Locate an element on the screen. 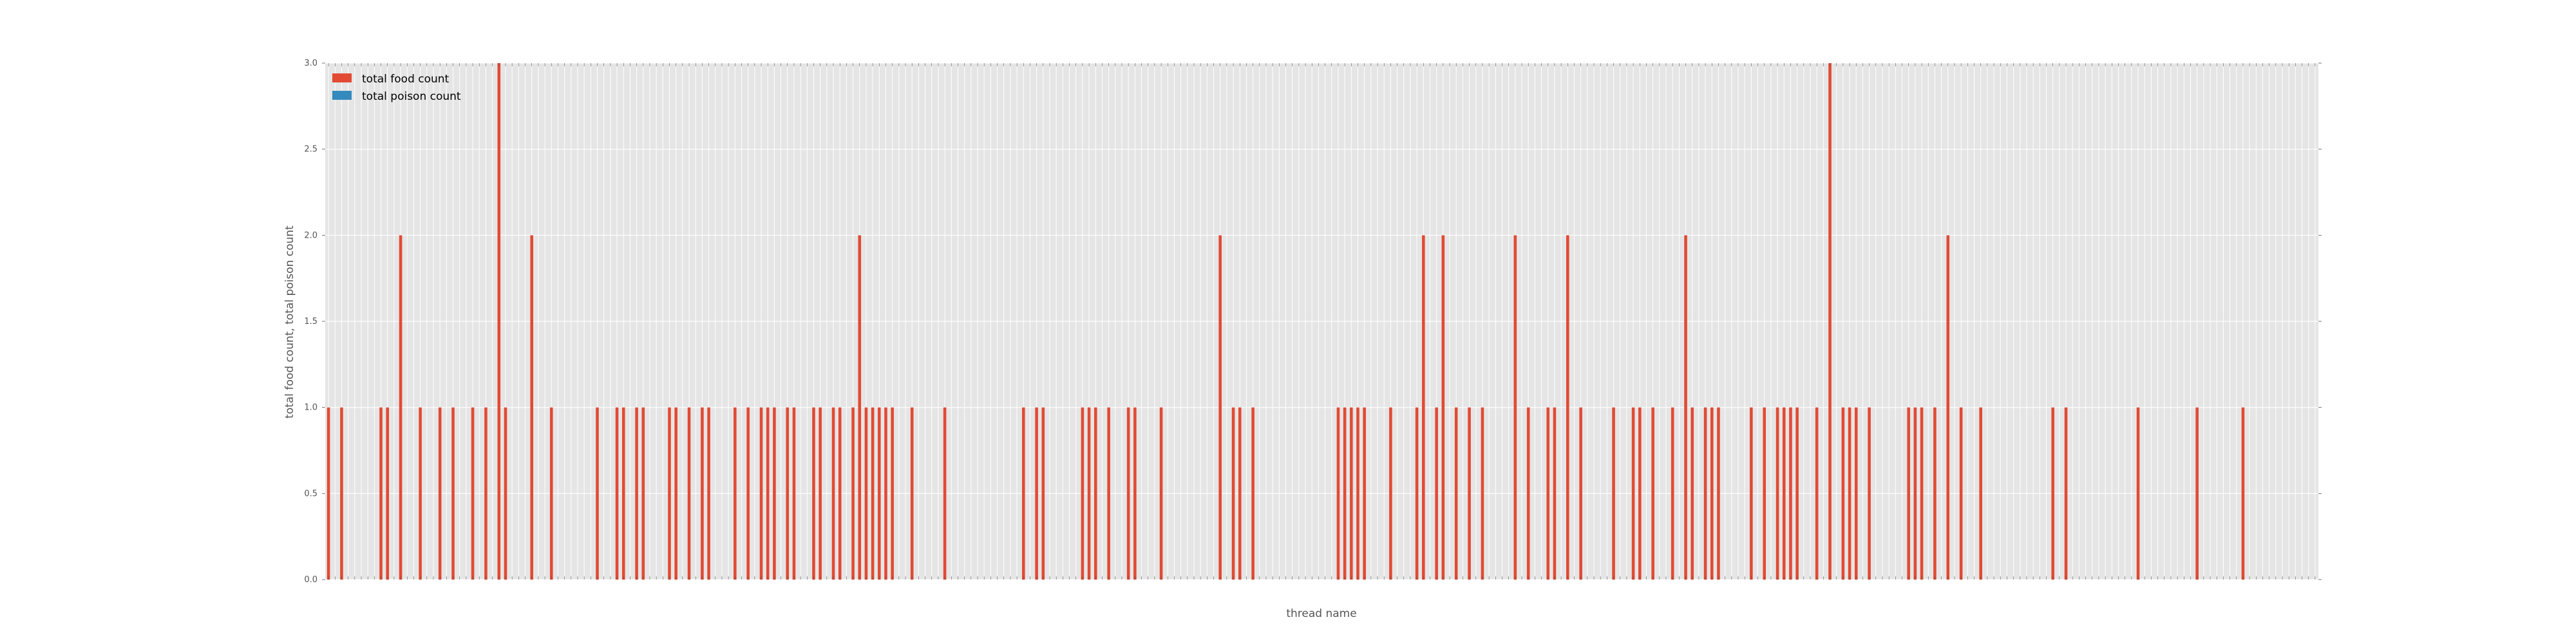 The image size is (2576, 644). y-tick-label: 1.5 is located at coordinates (310, 322).